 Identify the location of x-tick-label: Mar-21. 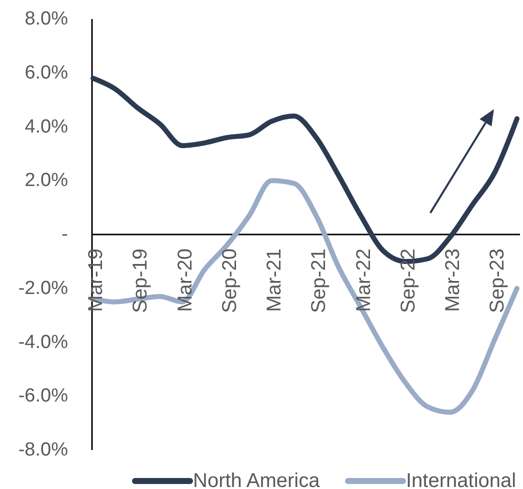
(275, 280).